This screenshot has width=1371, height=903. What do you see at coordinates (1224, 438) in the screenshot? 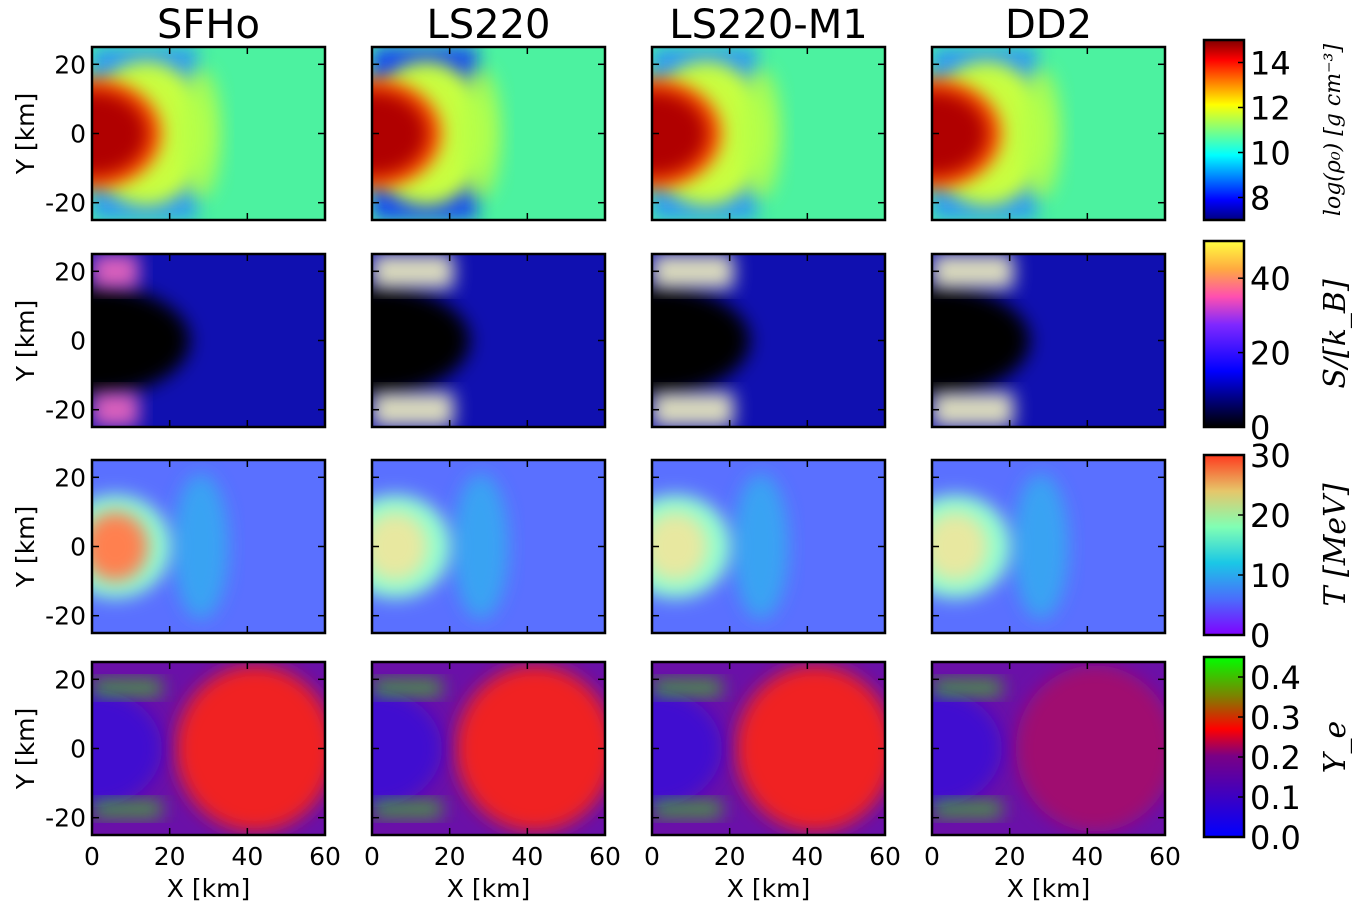
I see `colorbars` at bounding box center [1224, 438].